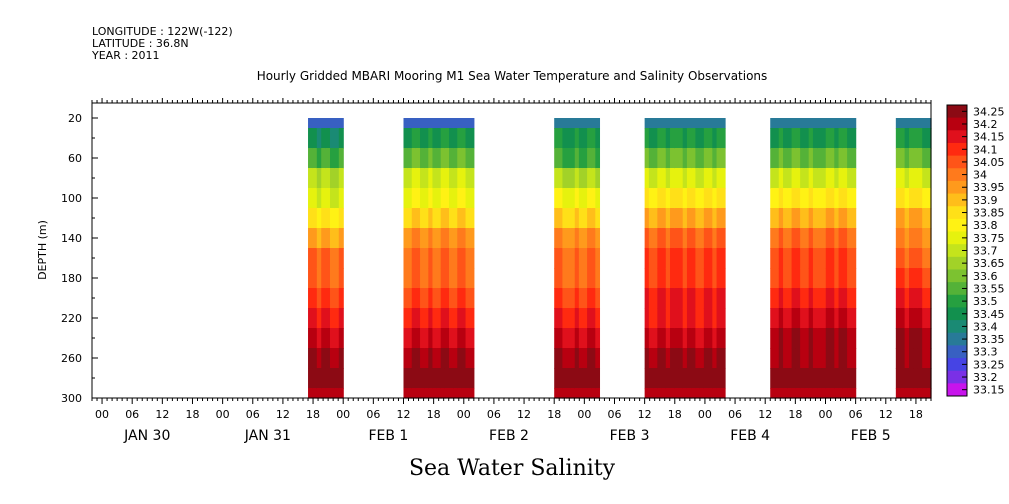 The image size is (1009, 504). What do you see at coordinates (989, 288) in the screenshot?
I see `colorbar-label: 33.55` at bounding box center [989, 288].